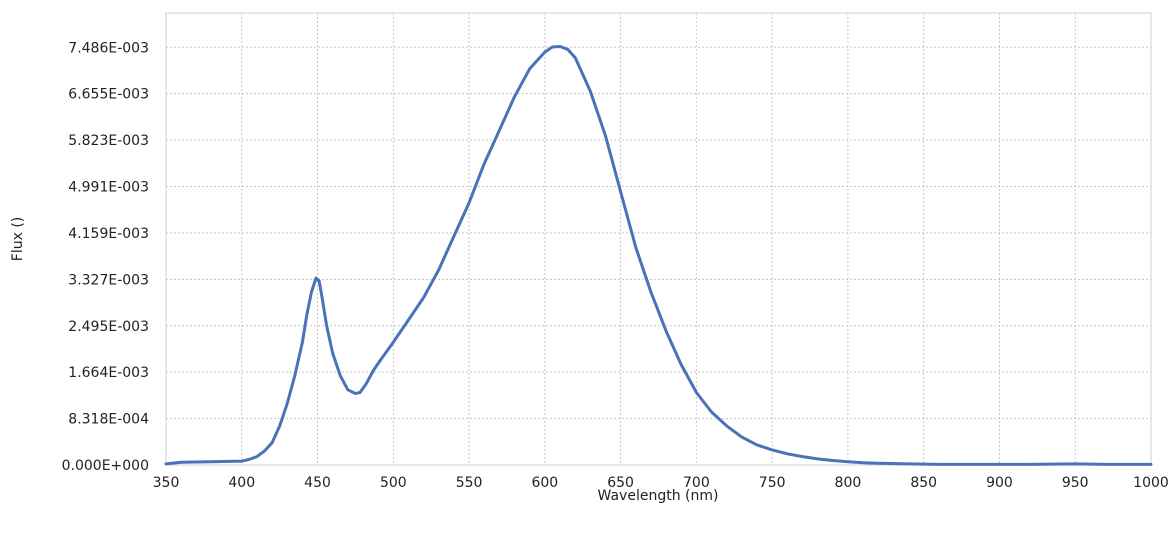  Describe the element at coordinates (1075, 483) in the screenshot. I see `x-tick-label: 950` at that location.